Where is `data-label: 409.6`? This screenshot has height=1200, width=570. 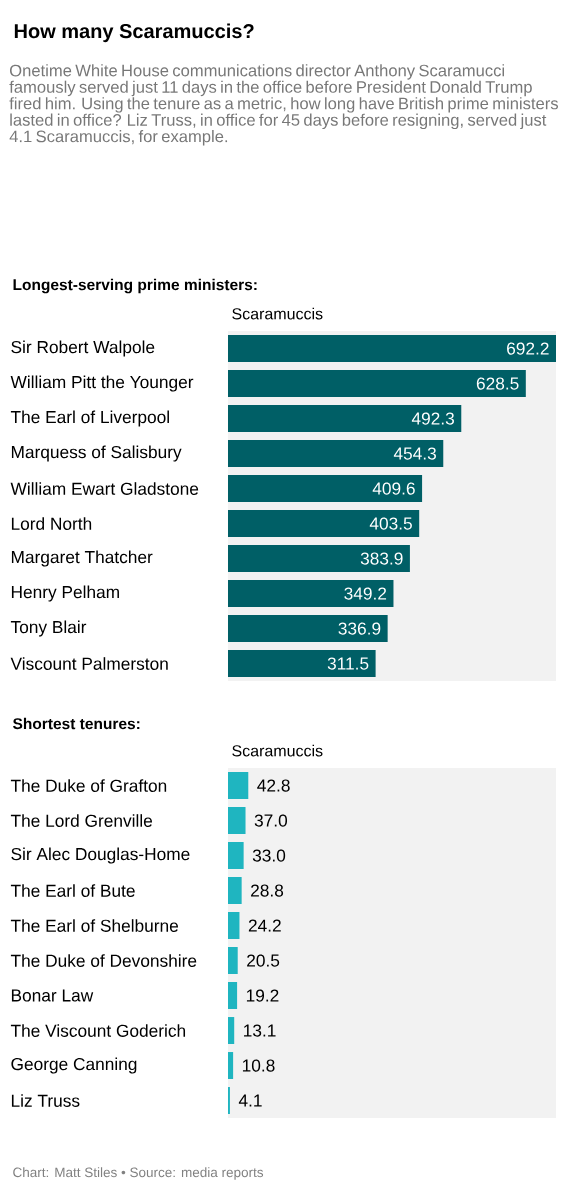 data-label: 409.6 is located at coordinates (393, 488).